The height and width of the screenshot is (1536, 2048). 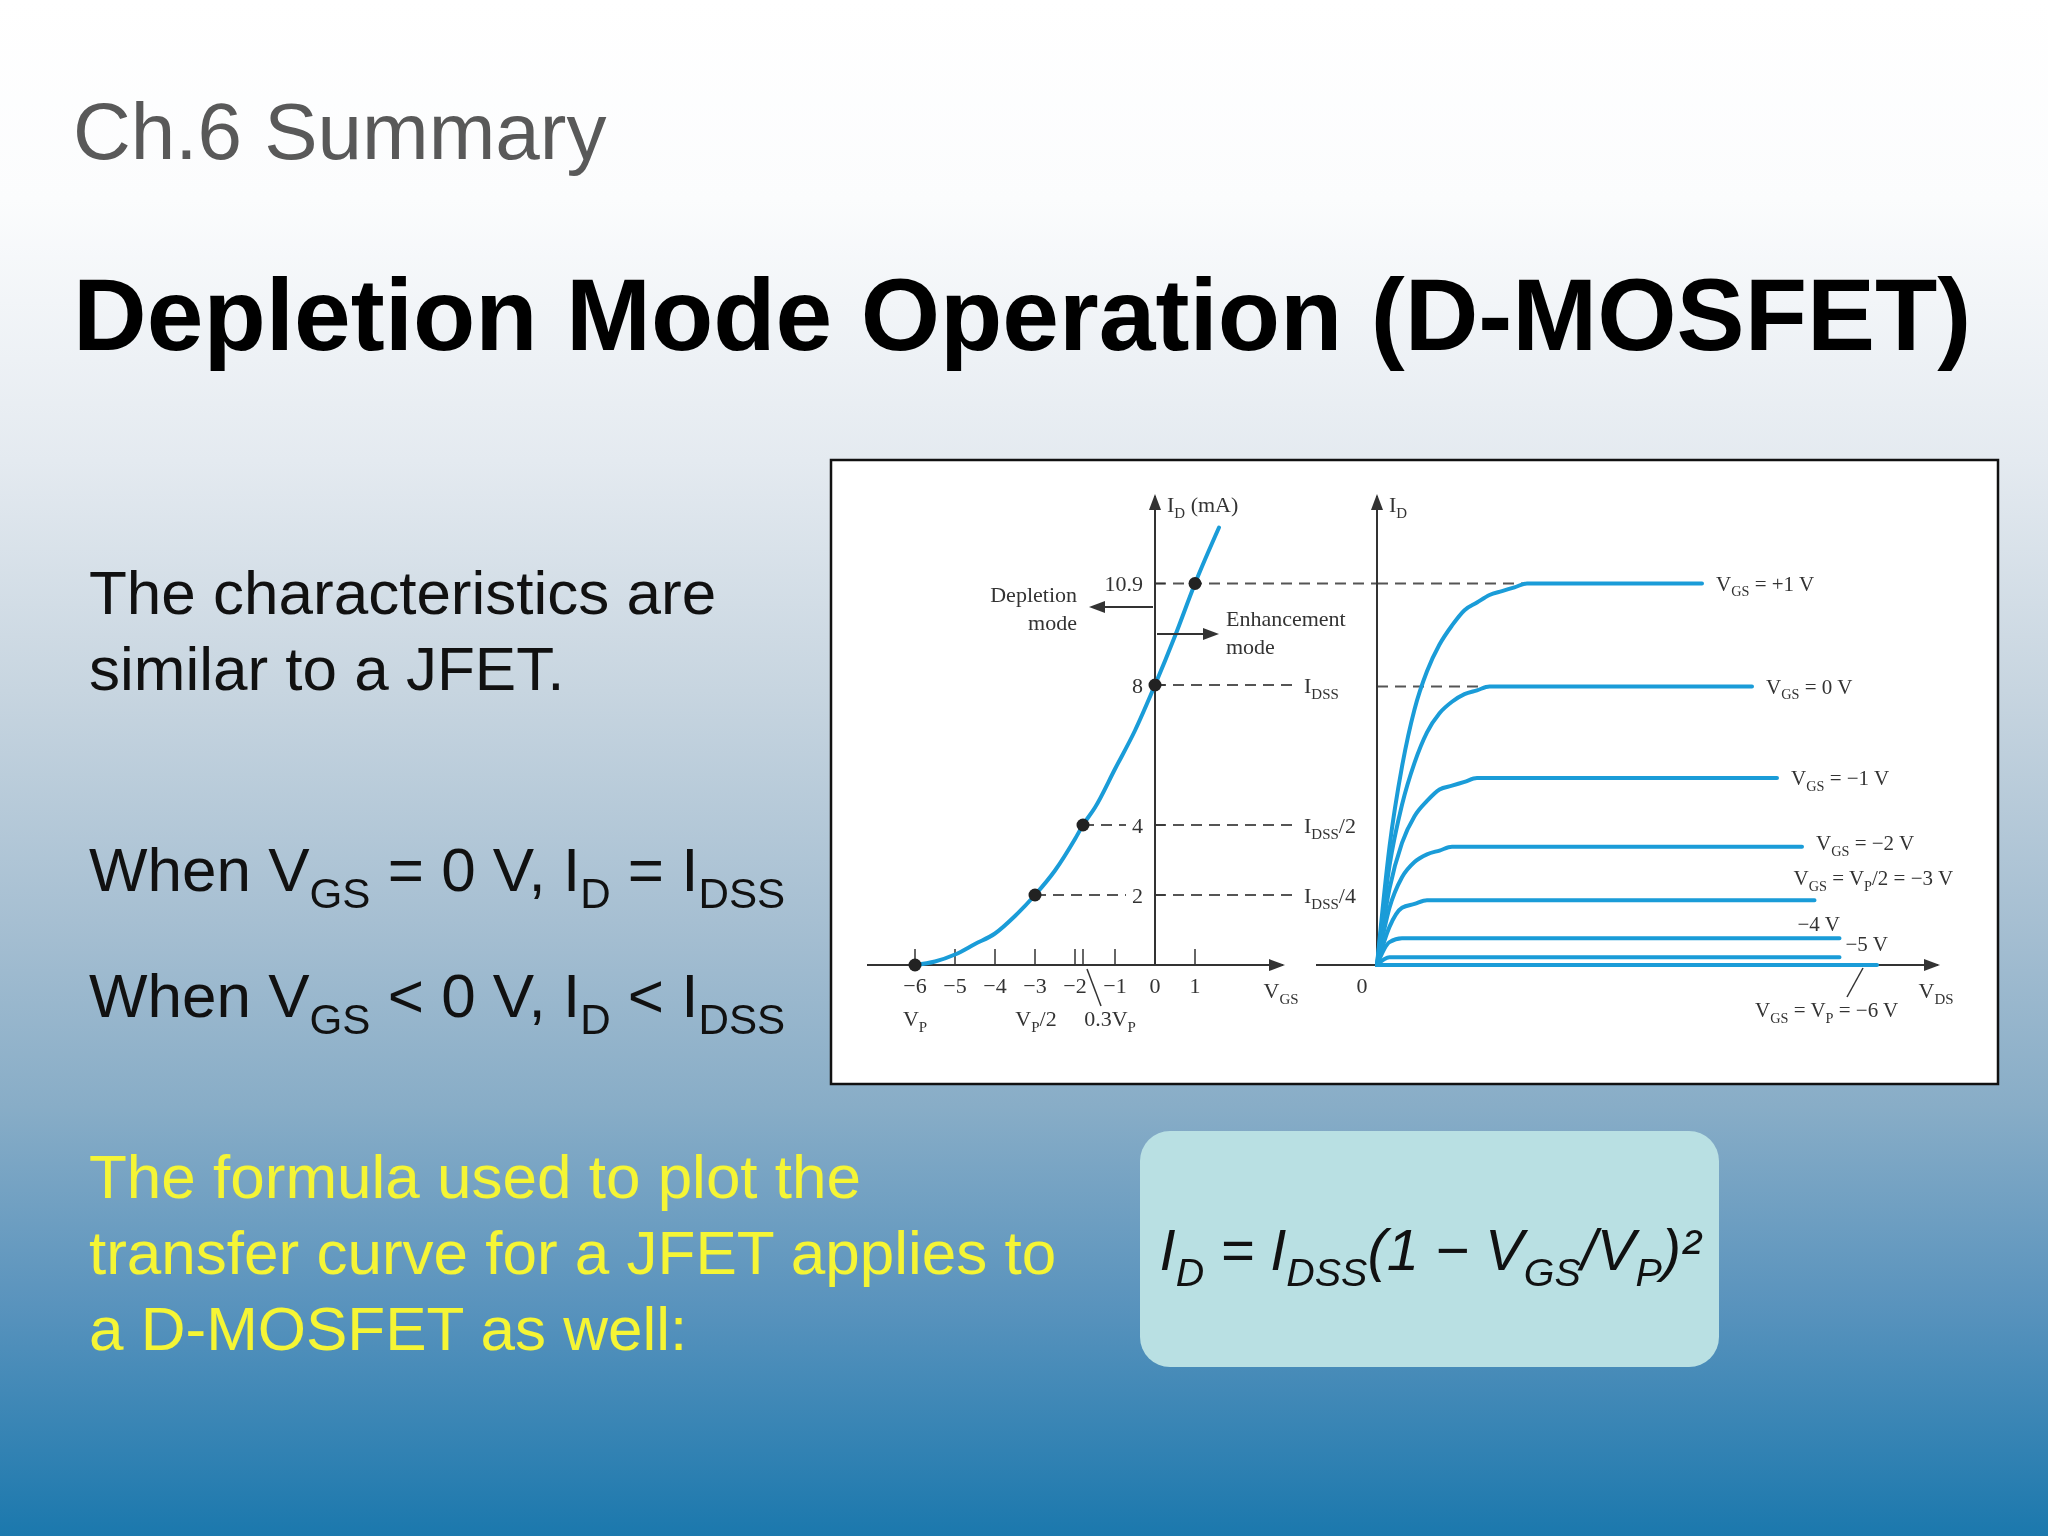 What do you see at coordinates (1321, 687) in the screenshot?
I see `ref-line-label: I$_{DSS}$` at bounding box center [1321, 687].